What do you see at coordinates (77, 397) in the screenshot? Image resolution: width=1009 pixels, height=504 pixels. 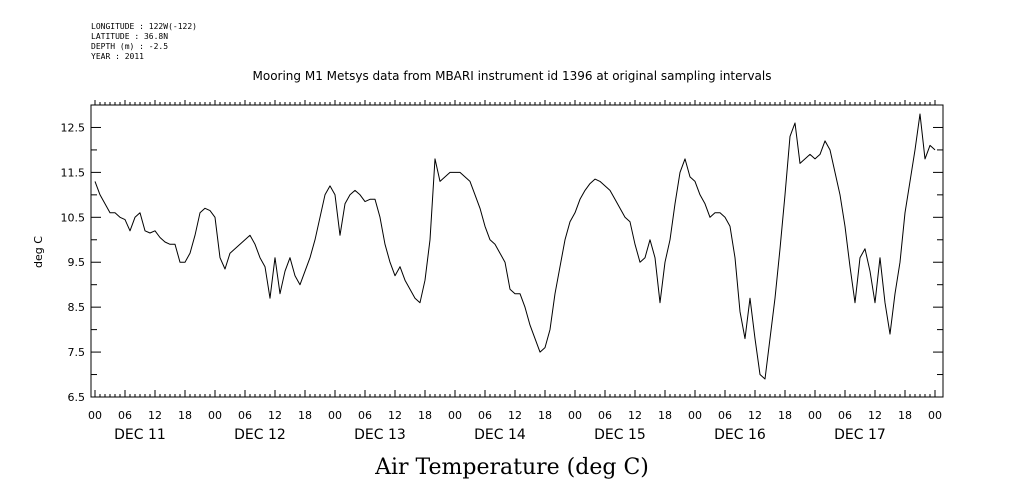 I see `y-tick-label: 6.5` at bounding box center [77, 397].